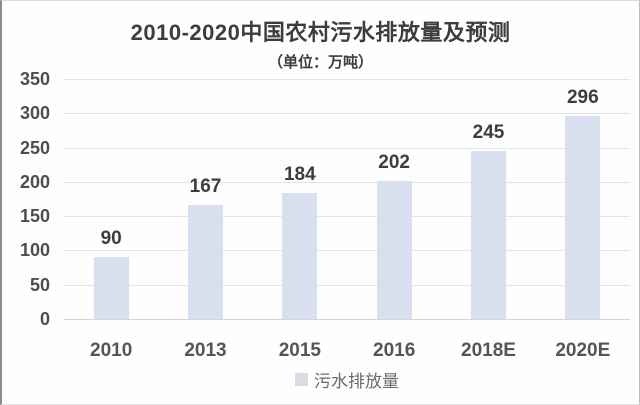 The height and width of the screenshot is (405, 640). Describe the element at coordinates (582, 98) in the screenshot. I see `bar-value-label: 296` at that location.